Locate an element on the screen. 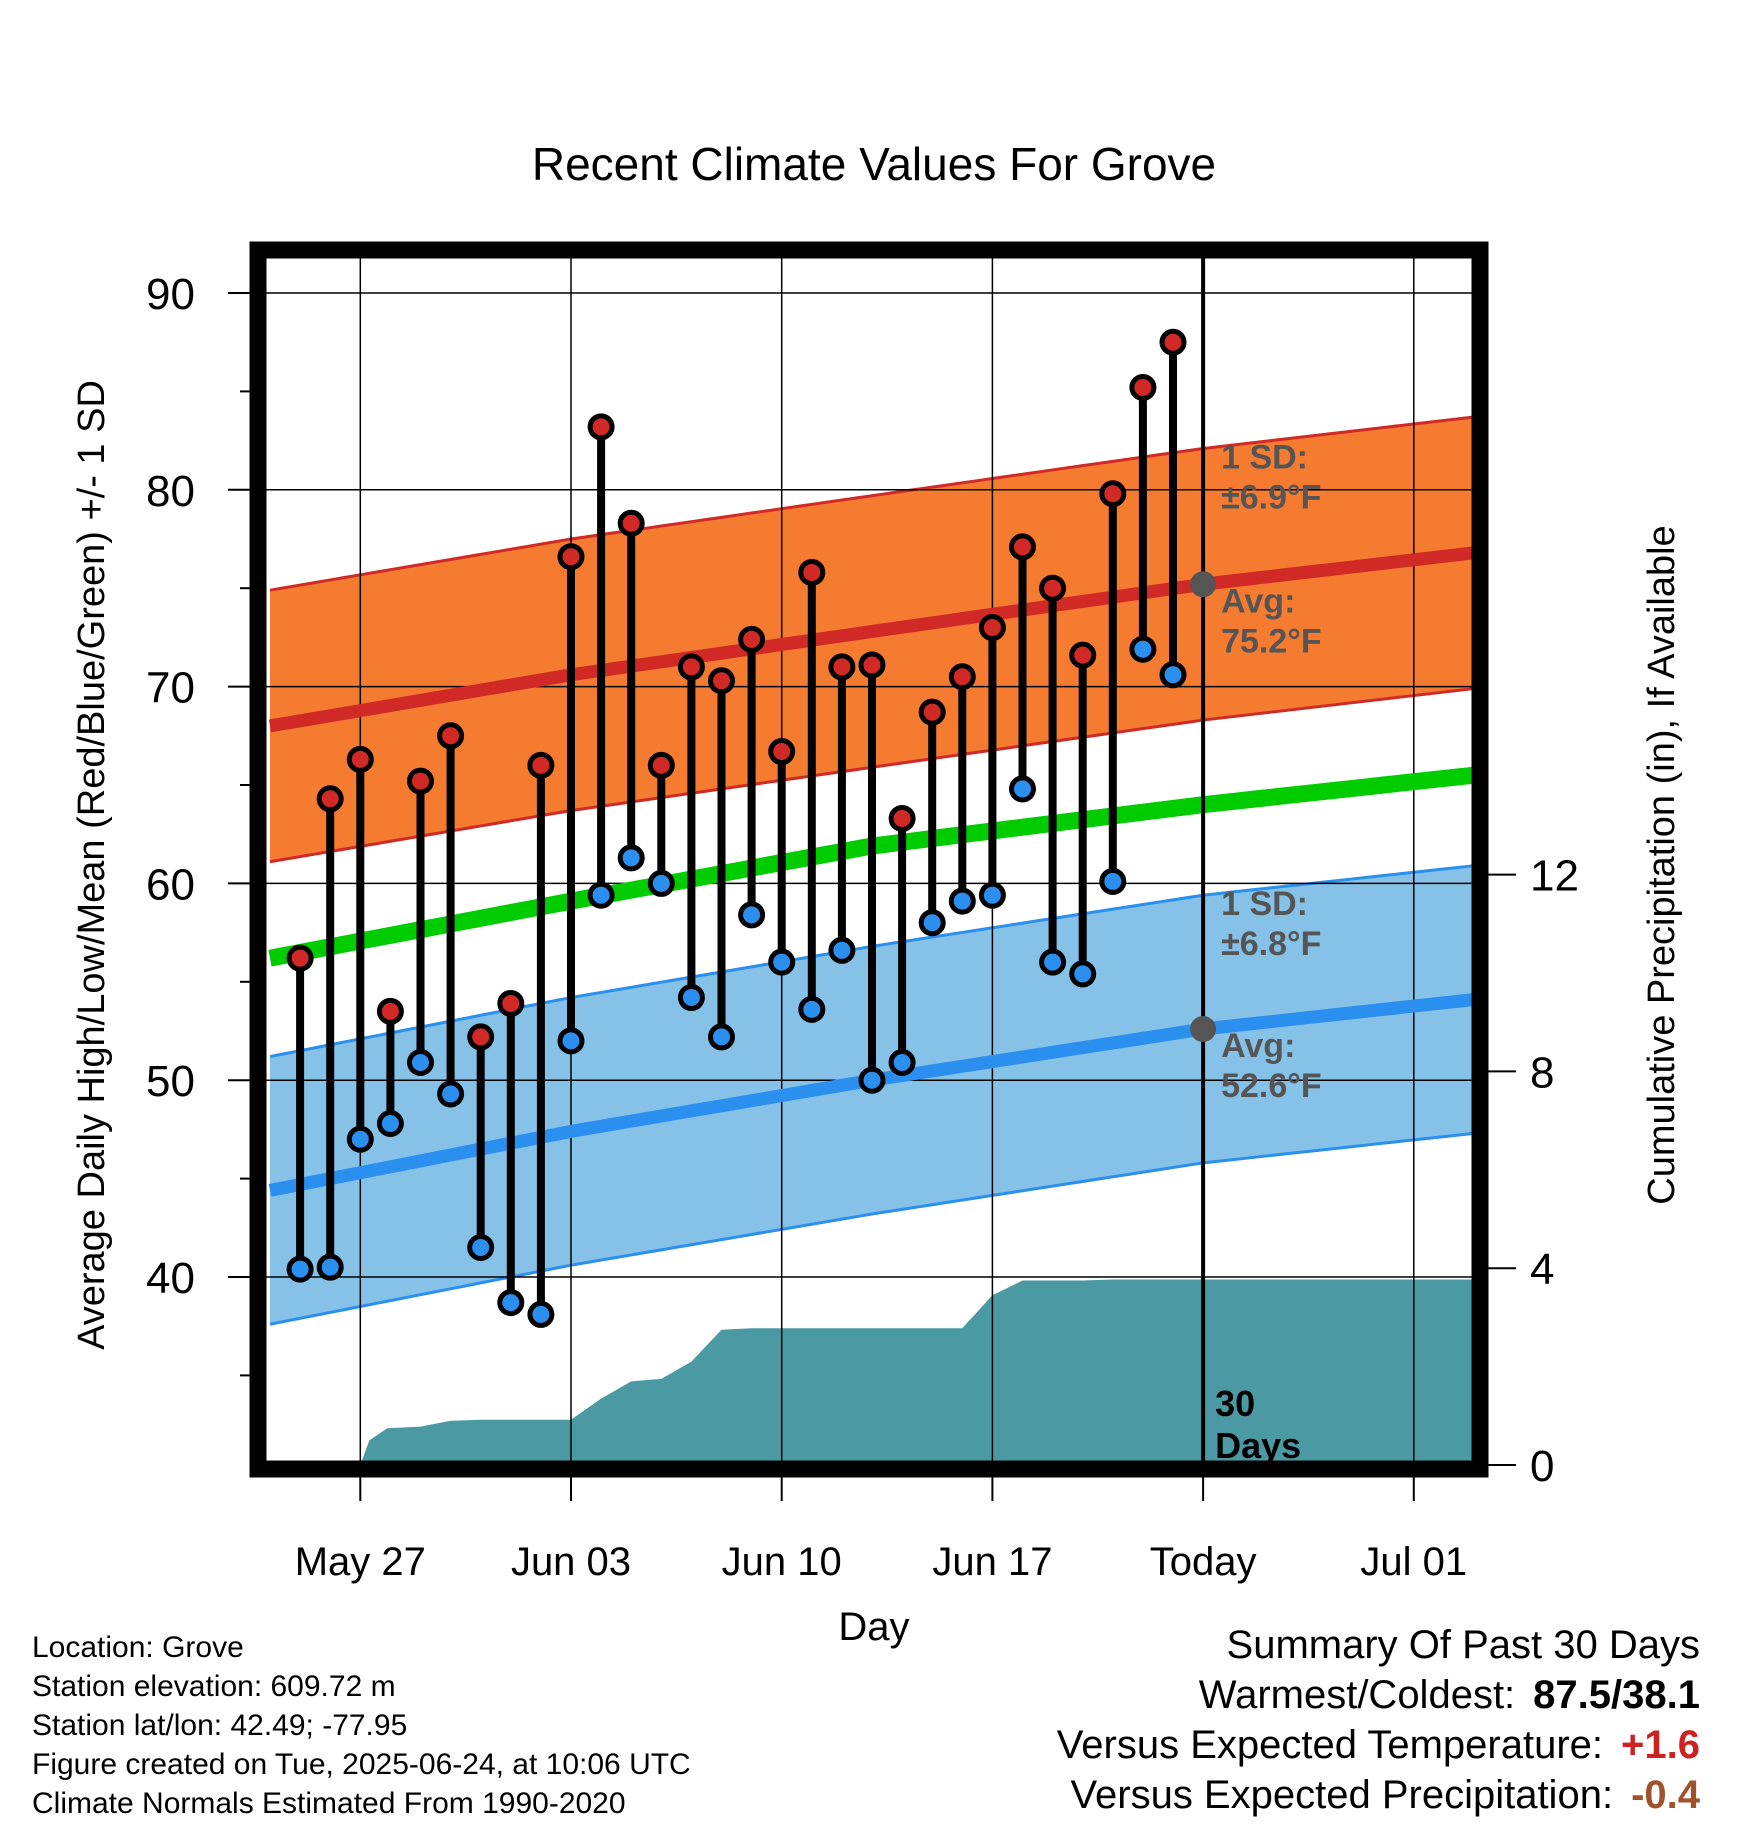 Image resolution: width=1748 pixels, height=1828 pixels. temp-value: +1.6 is located at coordinates (1660, 1745).